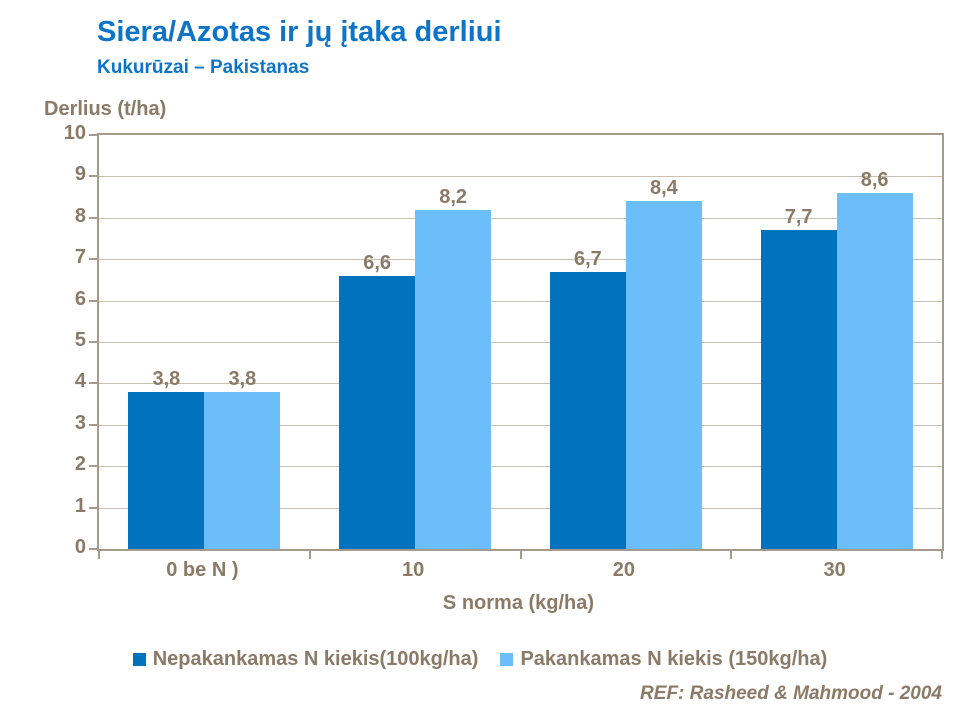  Describe the element at coordinates (663, 188) in the screenshot. I see `bar-value-label: 8,4` at that location.